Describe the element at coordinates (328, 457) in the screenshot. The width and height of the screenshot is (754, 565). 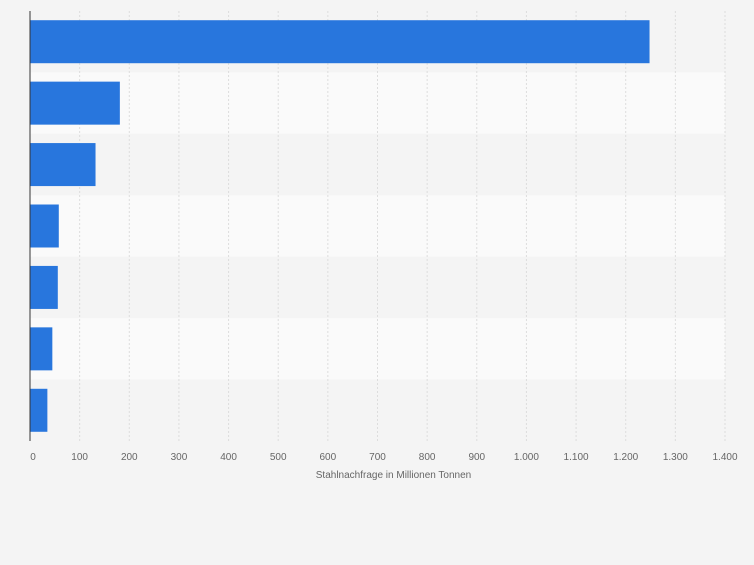
I see `x-tick-label: 600` at that location.